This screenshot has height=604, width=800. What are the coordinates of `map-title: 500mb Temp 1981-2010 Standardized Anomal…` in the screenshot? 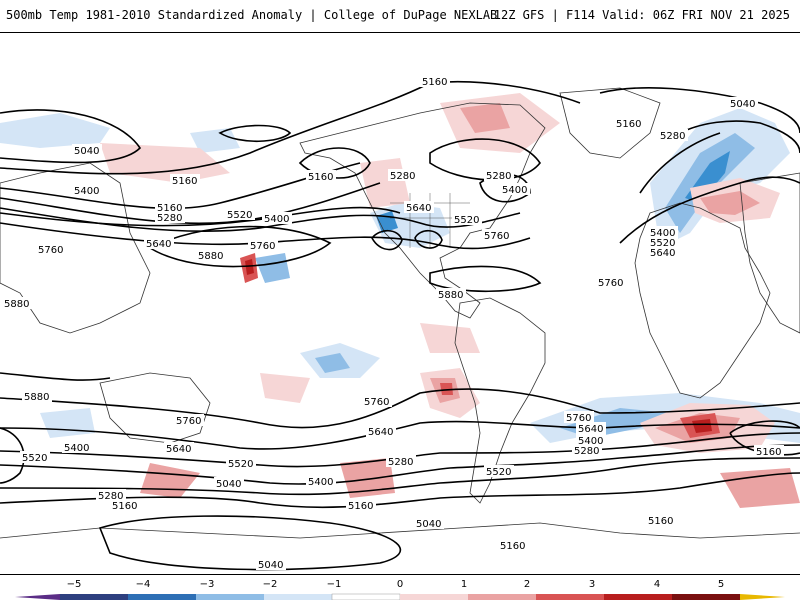 It's located at (252, 15).